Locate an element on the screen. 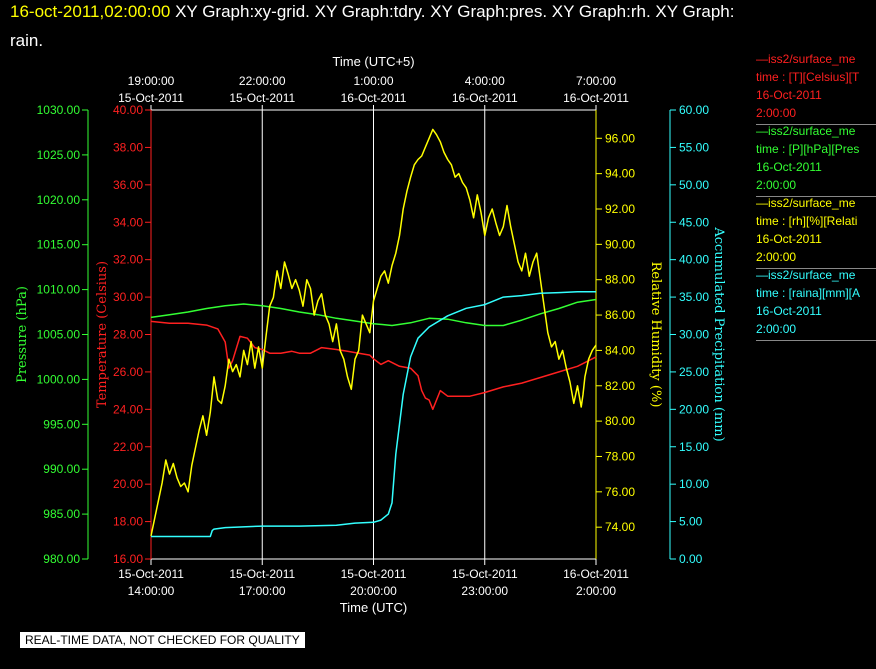 The width and height of the screenshot is (876, 669). rh-tick-label-10: 94.00 is located at coordinates (620, 174).